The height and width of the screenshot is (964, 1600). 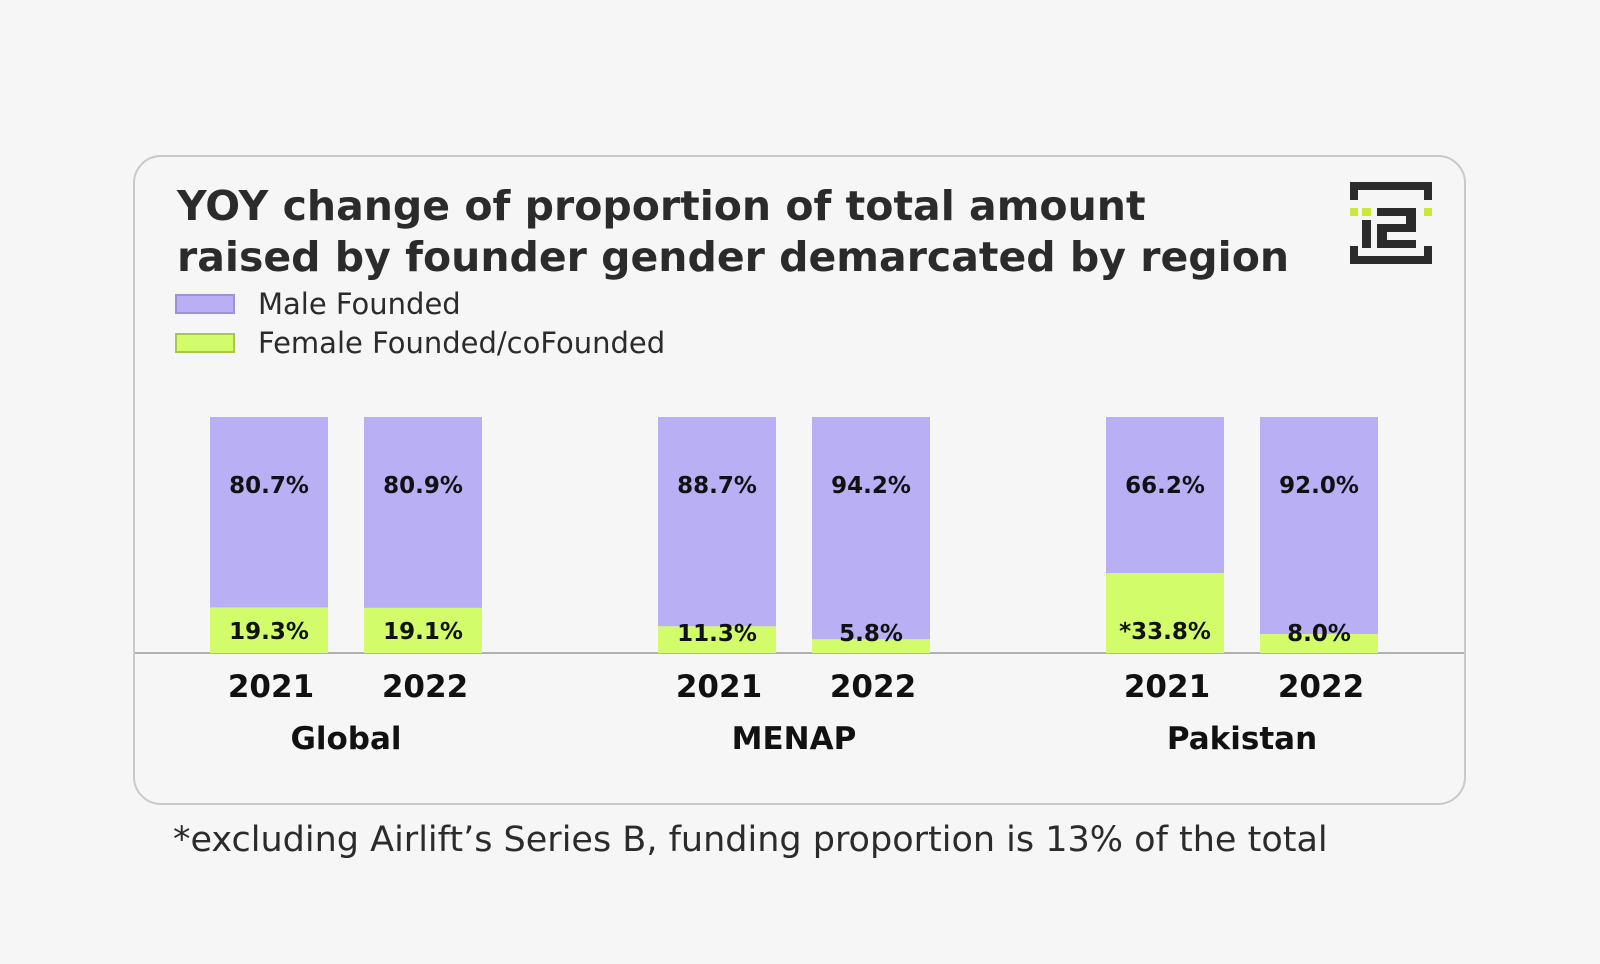 What do you see at coordinates (269, 486) in the screenshot?
I see `data-label-male-global-2021: 80.7%` at bounding box center [269, 486].